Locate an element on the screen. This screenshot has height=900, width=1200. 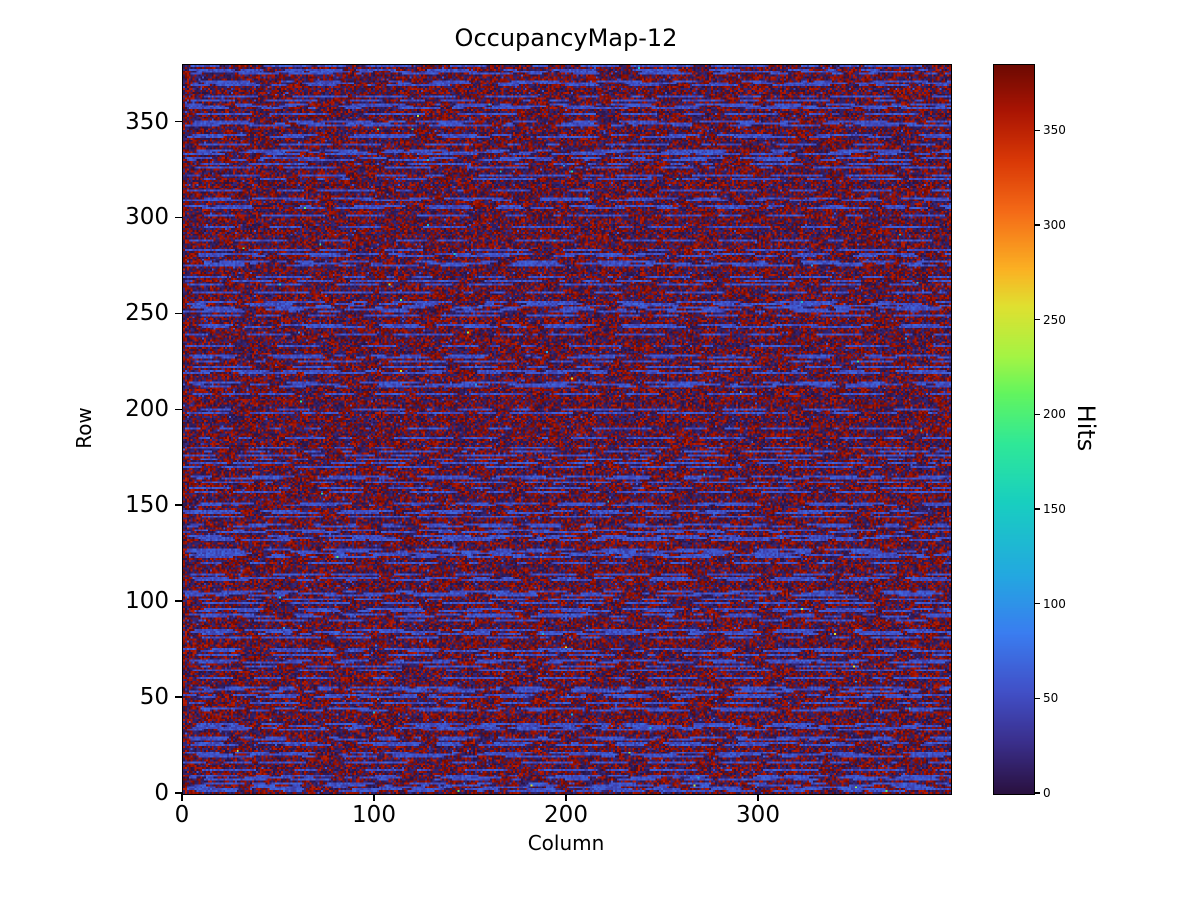
colorbar-tick-label: 50 is located at coordinates (1051, 698).